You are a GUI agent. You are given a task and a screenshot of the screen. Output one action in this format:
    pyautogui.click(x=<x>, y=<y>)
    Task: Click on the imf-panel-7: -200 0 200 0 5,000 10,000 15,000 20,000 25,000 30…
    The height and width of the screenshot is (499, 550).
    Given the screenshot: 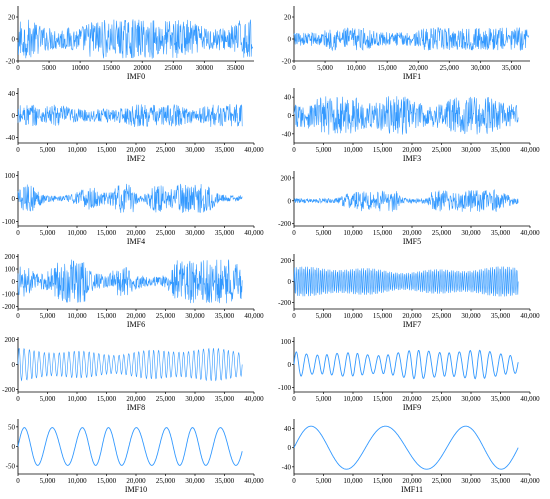 What is the action you would take?
    pyautogui.click(x=413, y=288)
    